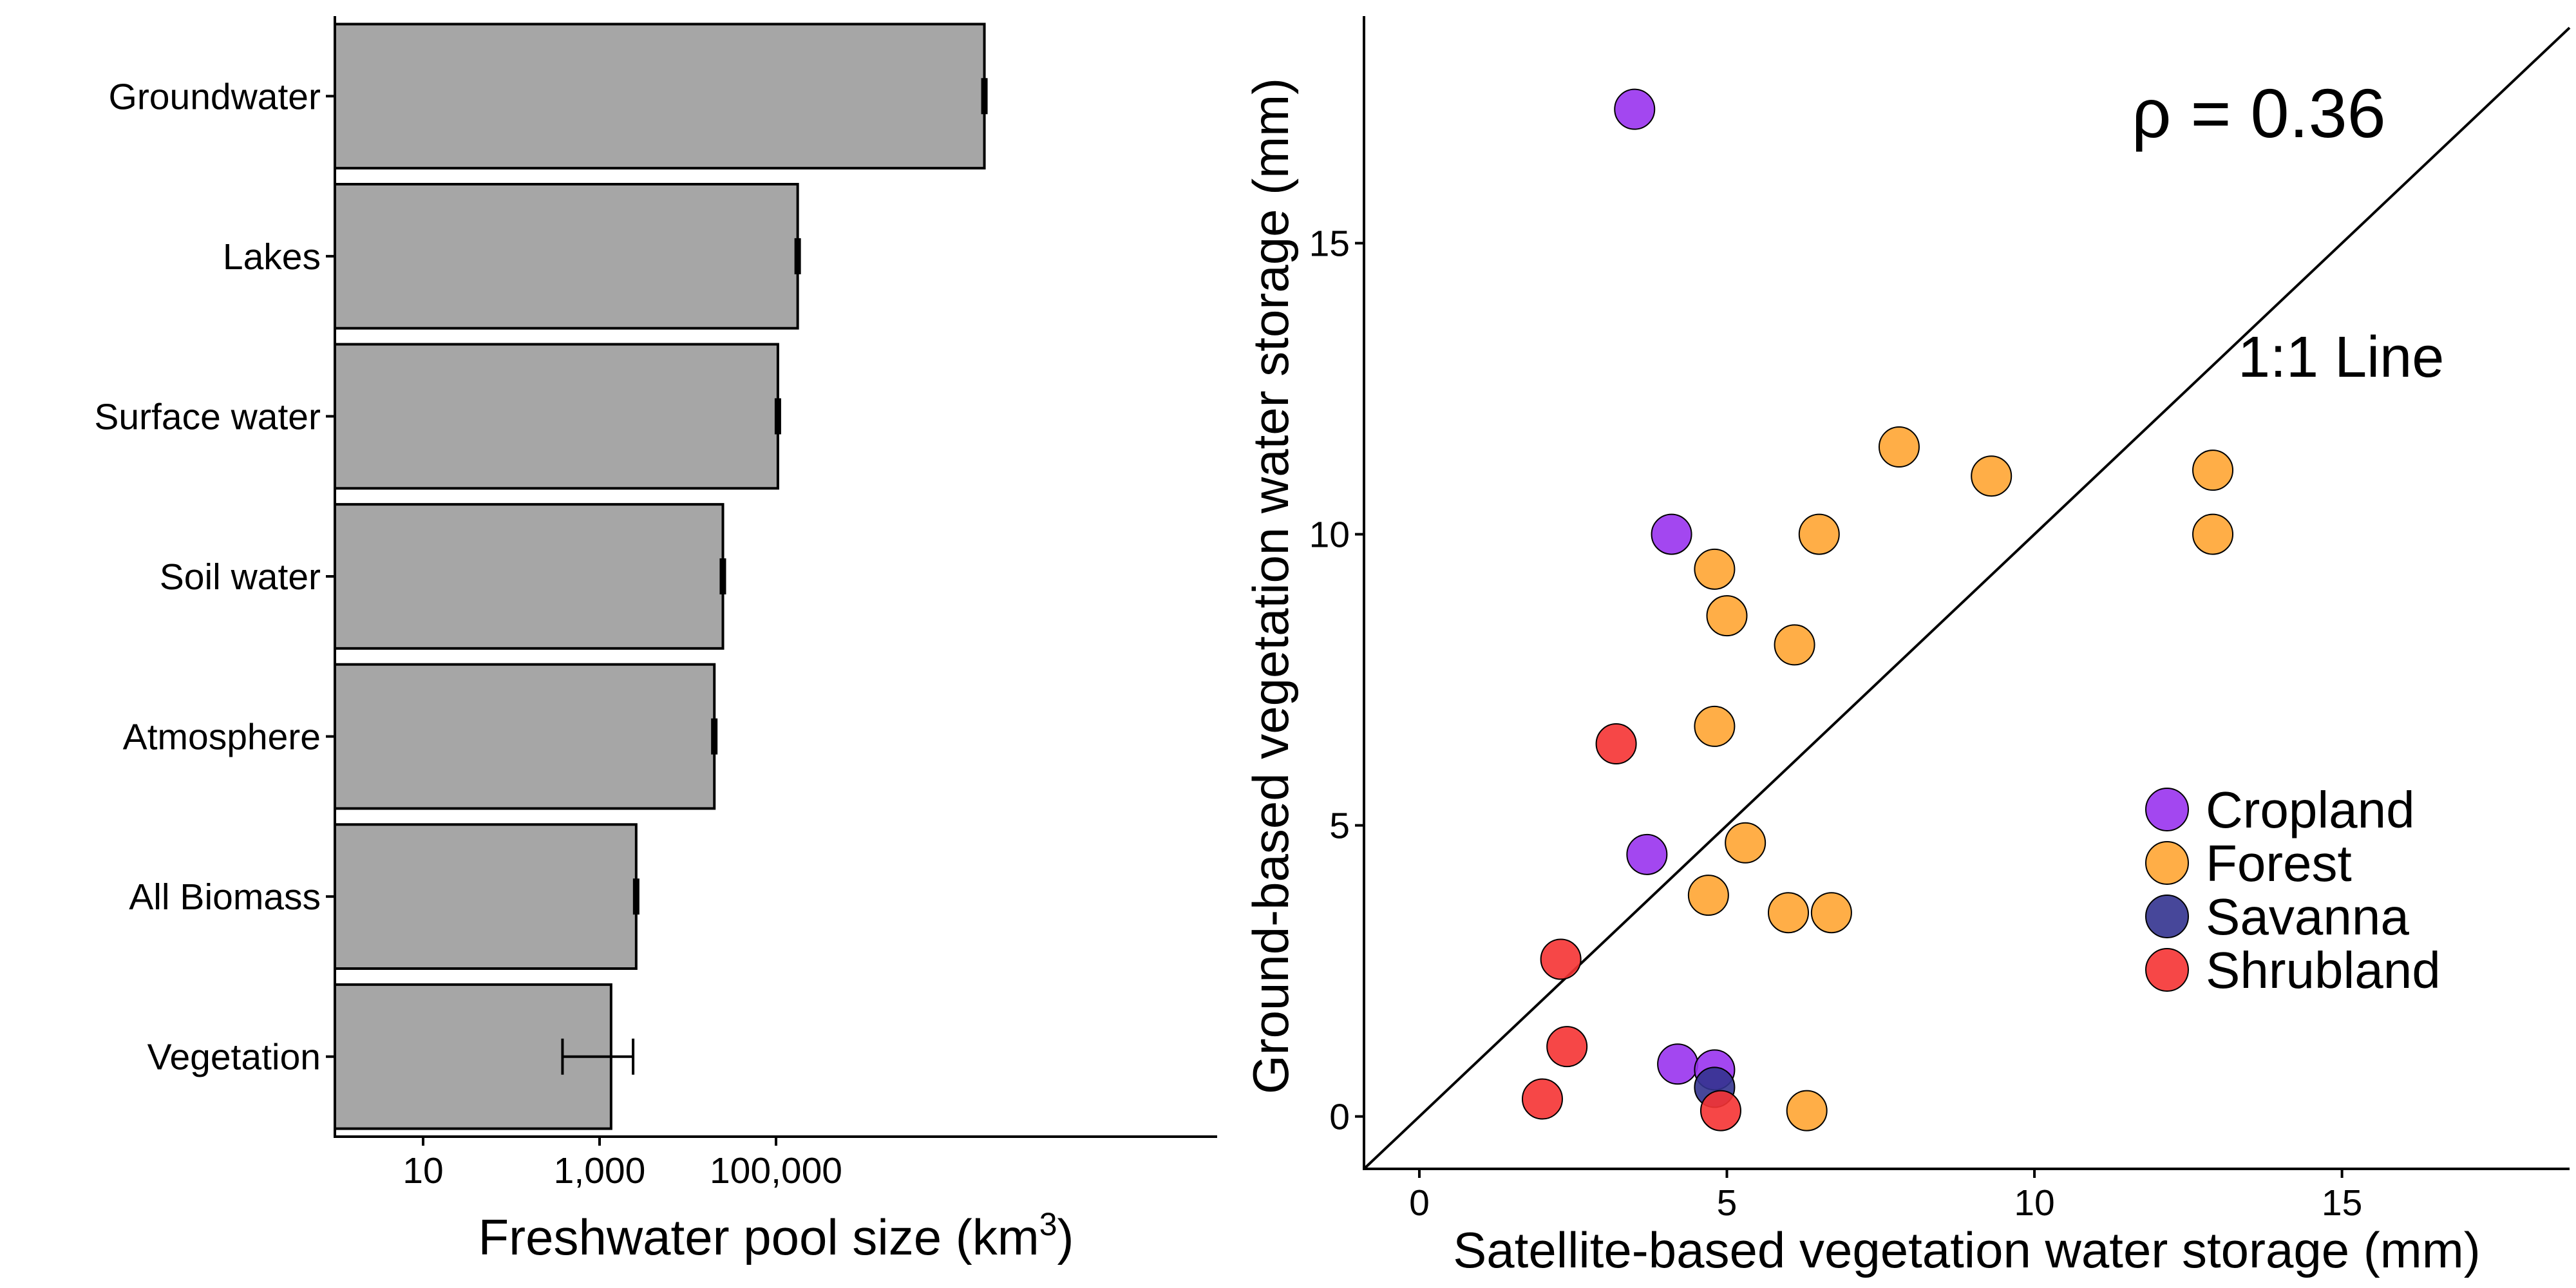 The width and height of the screenshot is (2576, 1288). I want to click on legend-label-savanna: Savanna, so click(2307, 916).